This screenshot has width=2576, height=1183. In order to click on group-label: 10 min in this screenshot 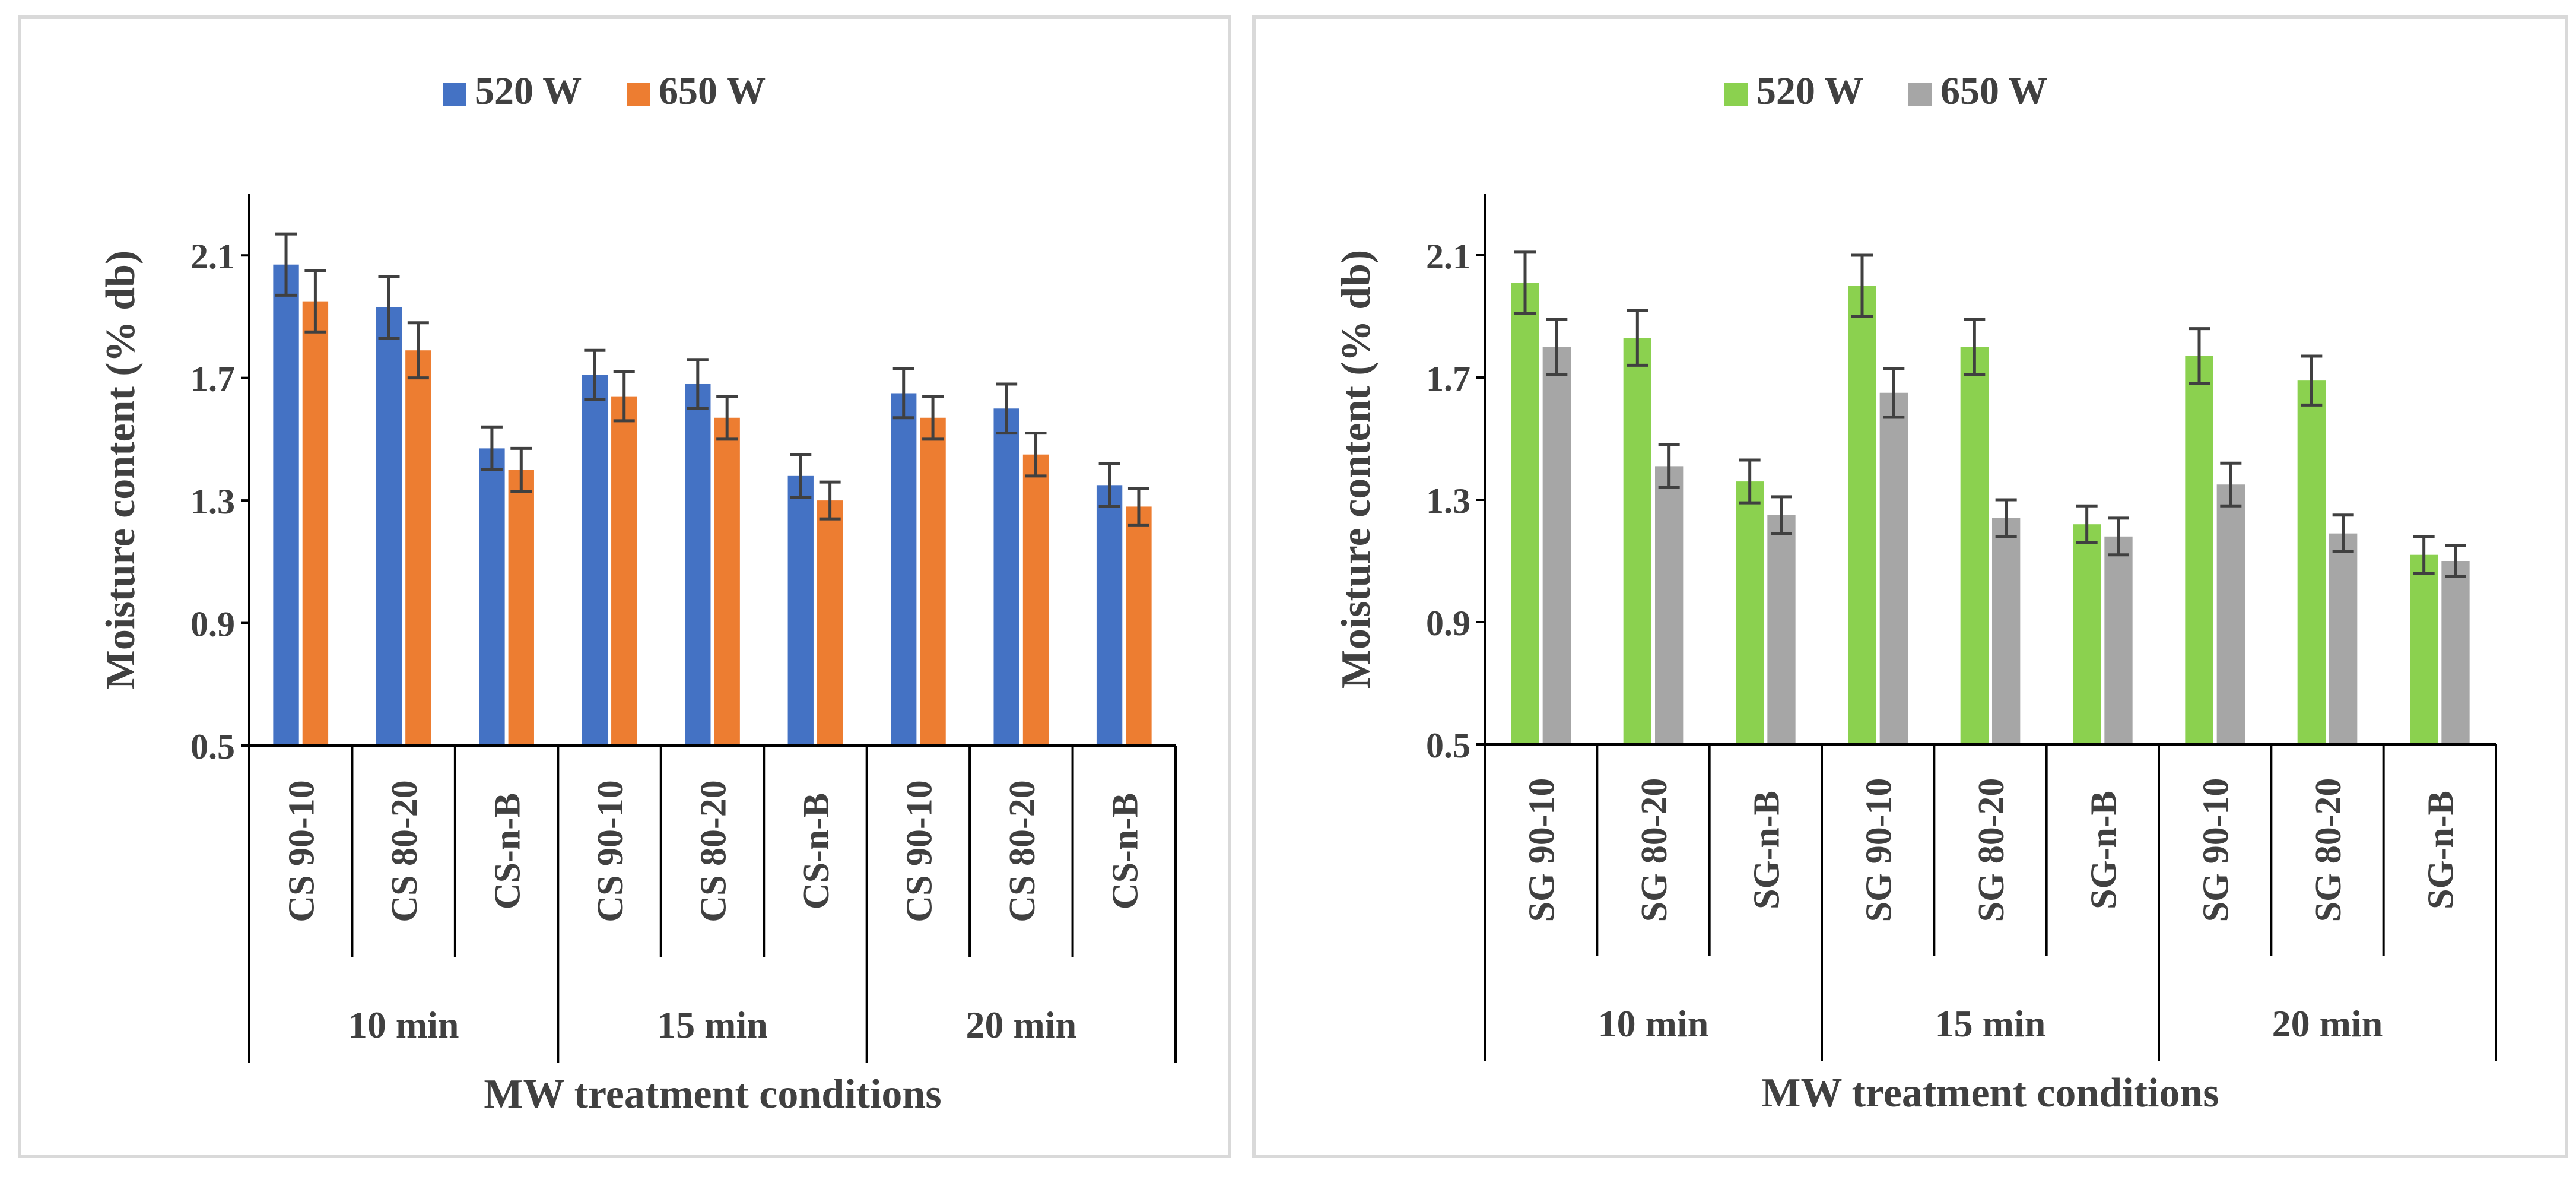, I will do `click(403, 1025)`.